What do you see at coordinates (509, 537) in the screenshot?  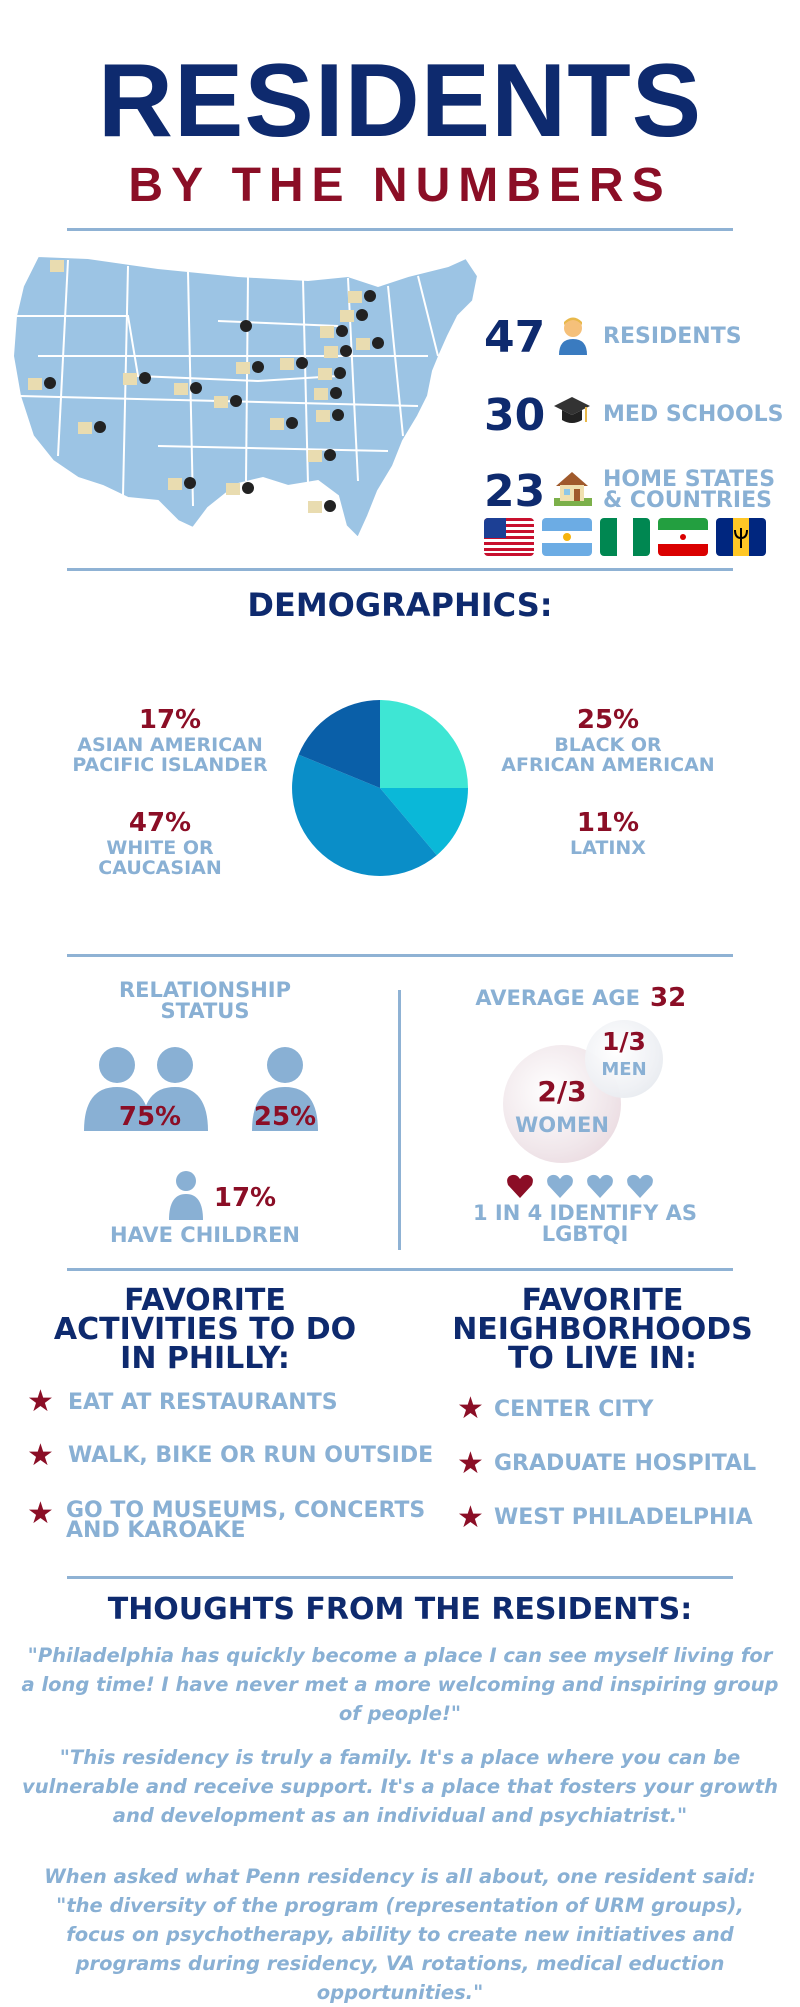 I see `united-states-flag` at bounding box center [509, 537].